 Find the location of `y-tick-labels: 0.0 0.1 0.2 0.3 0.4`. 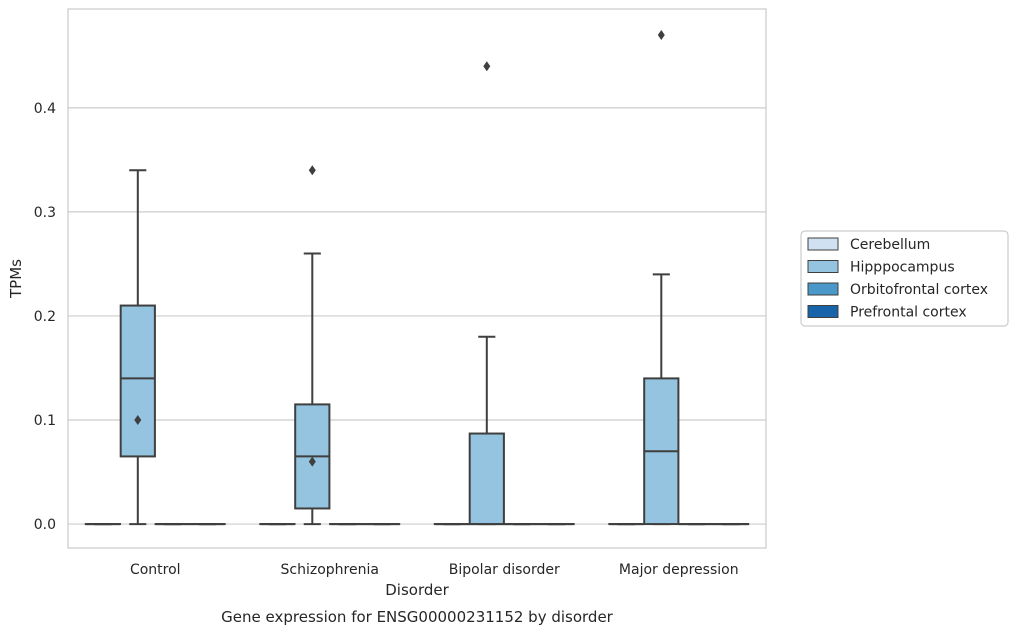

y-tick-labels: 0.0 0.1 0.2 0.3 0.4 is located at coordinates (45, 317).